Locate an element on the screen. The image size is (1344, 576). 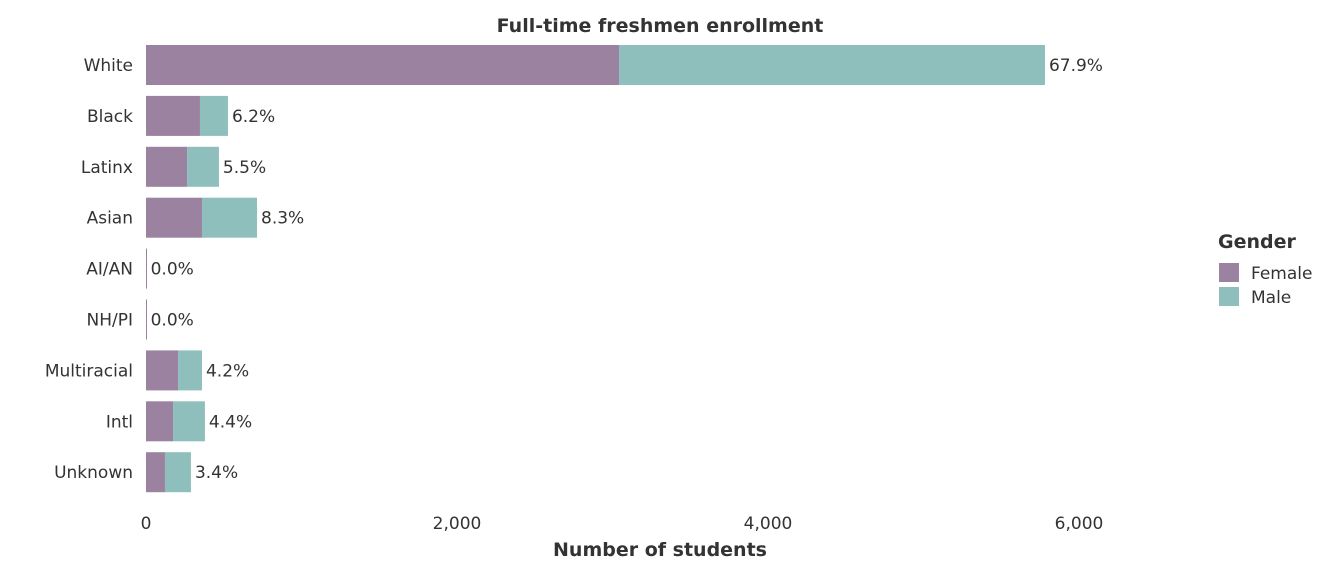
x-axis-label: Number of students is located at coordinates (660, 550).